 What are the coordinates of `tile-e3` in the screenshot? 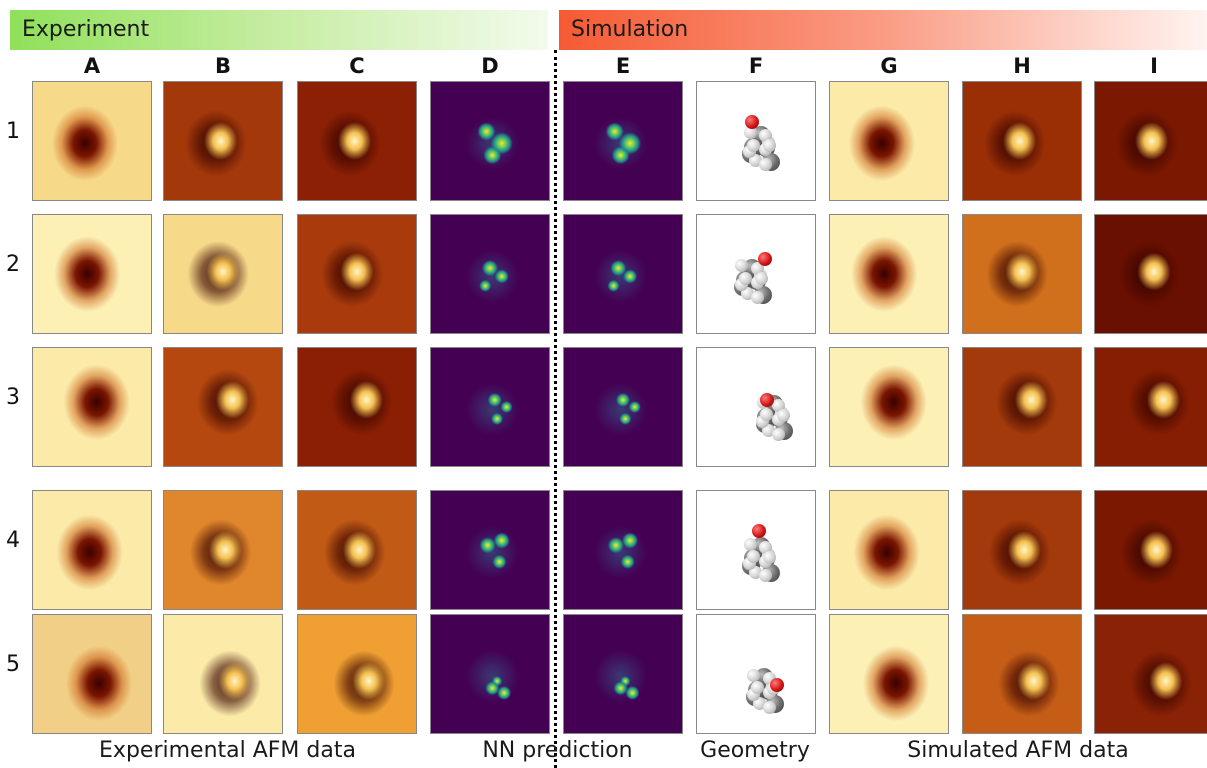 It's located at (623, 407).